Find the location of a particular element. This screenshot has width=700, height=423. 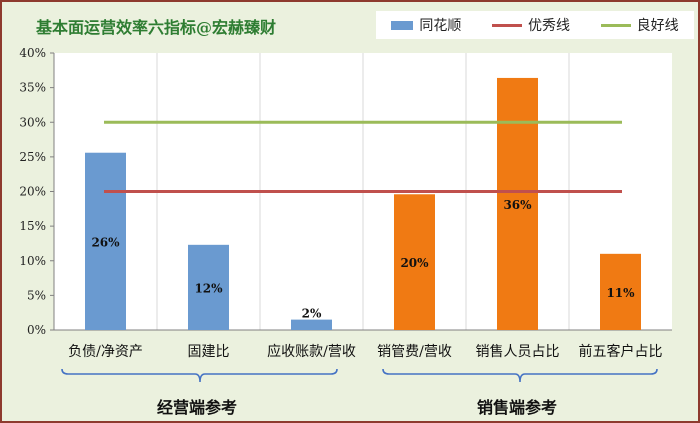

y-tick-label-3: 15% is located at coordinates (32, 226).